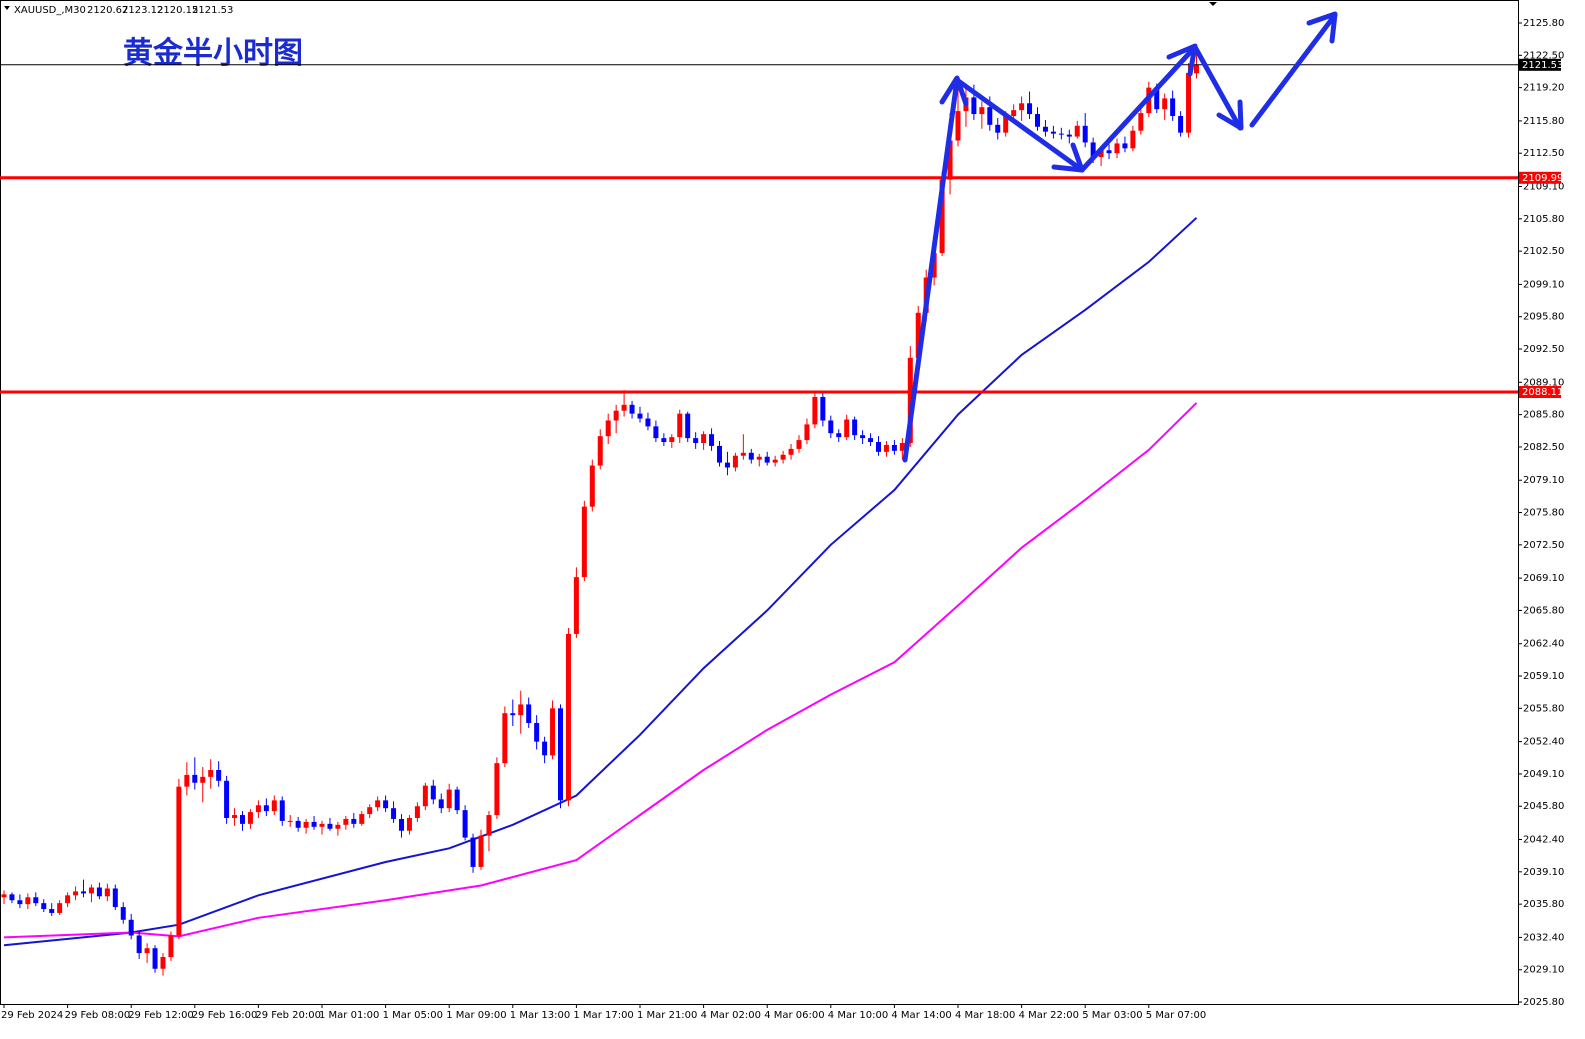 The height and width of the screenshot is (1039, 1585). What do you see at coordinates (177, 10) in the screenshot?
I see `low-price: 2120.15` at bounding box center [177, 10].